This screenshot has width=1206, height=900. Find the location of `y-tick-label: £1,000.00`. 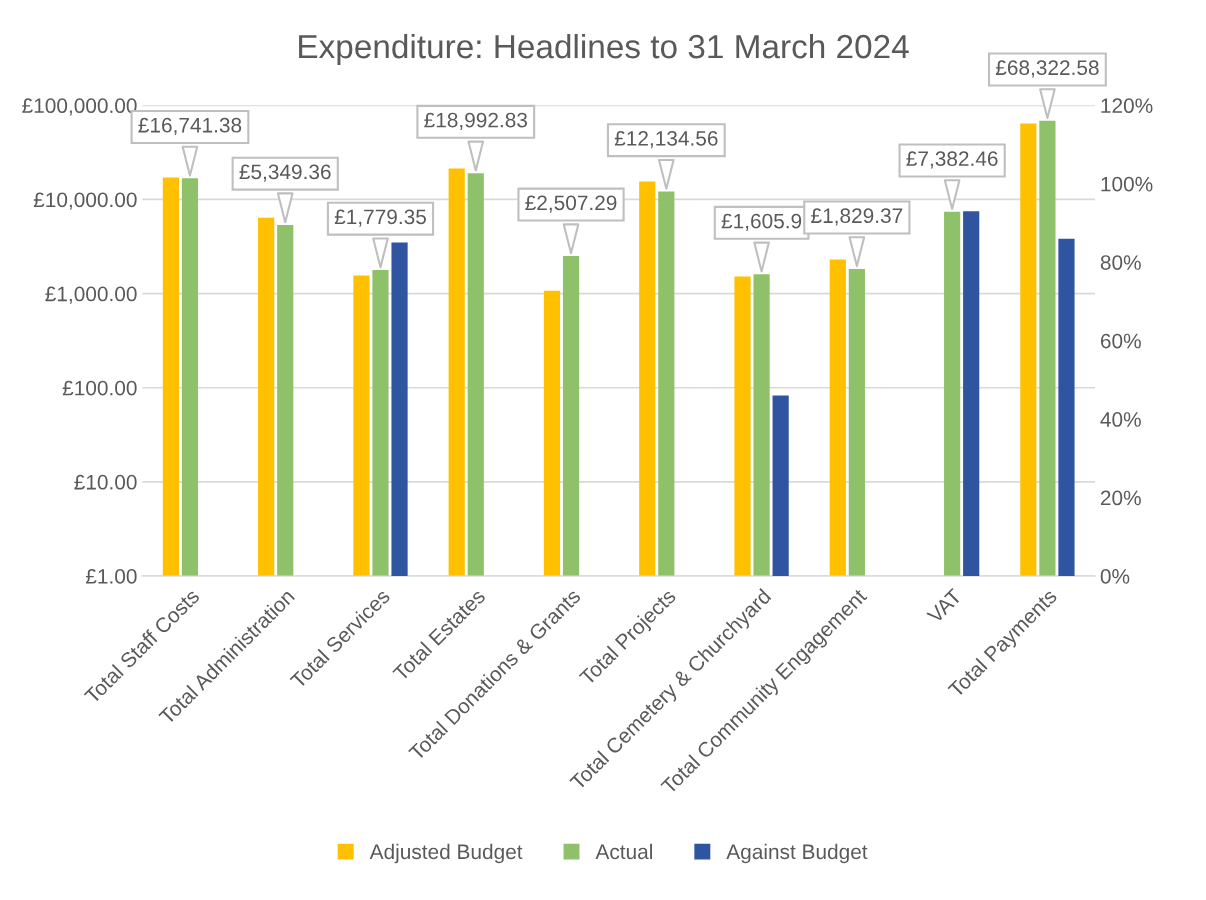

y-tick-label: £1,000.00 is located at coordinates (91, 295).